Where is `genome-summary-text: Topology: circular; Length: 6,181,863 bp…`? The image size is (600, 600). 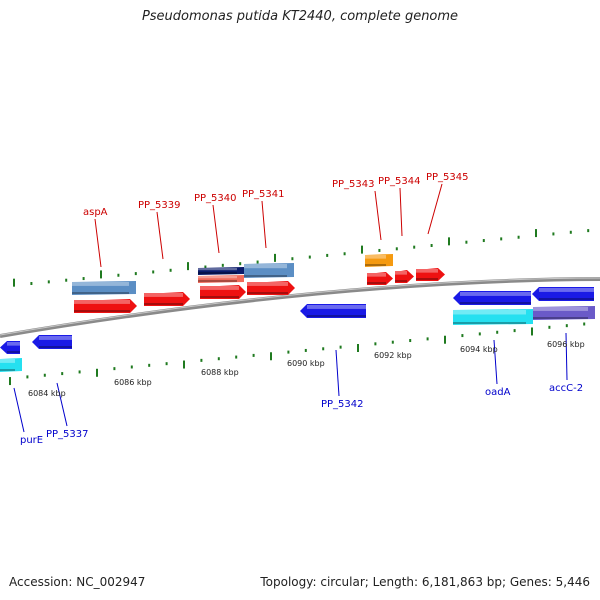 genome-summary-text: Topology: circular; Length: 6,181,863 bp… is located at coordinates (425, 582).